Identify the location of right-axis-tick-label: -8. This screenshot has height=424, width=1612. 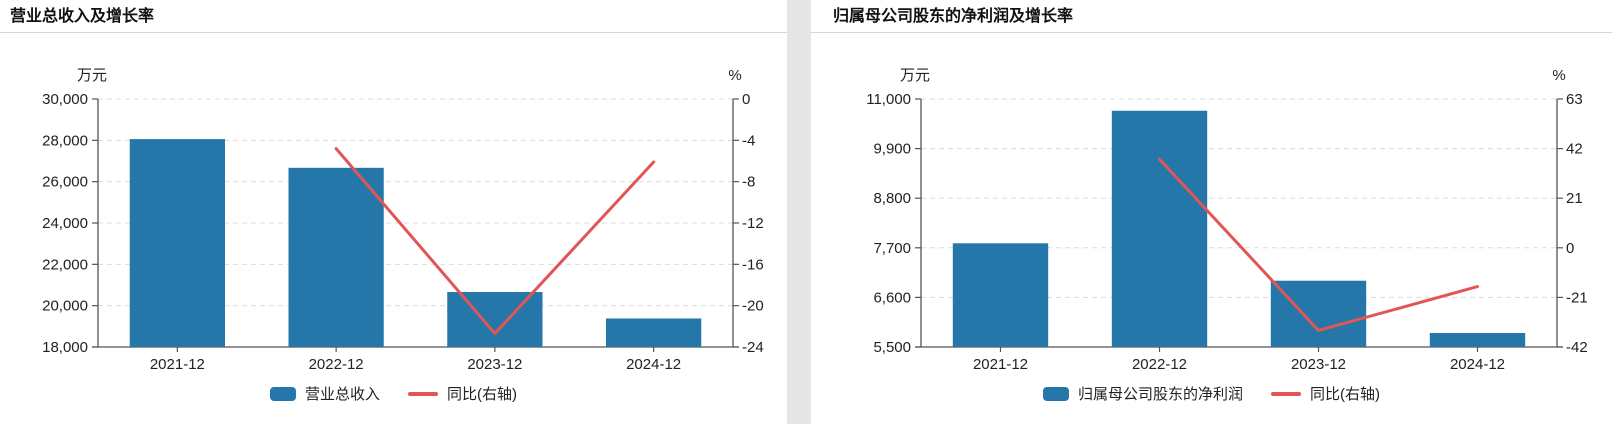
(748, 182).